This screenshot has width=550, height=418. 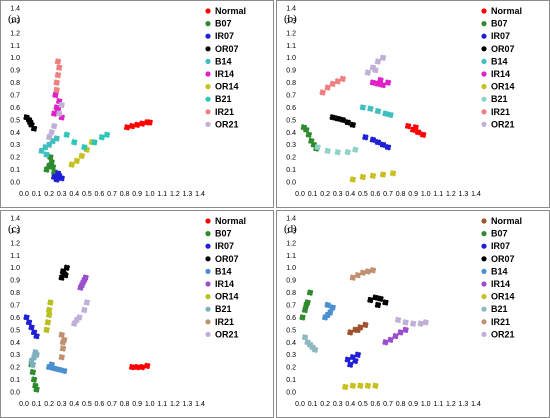 I want to click on x-tick-label: 0.9, so click(x=137, y=404).